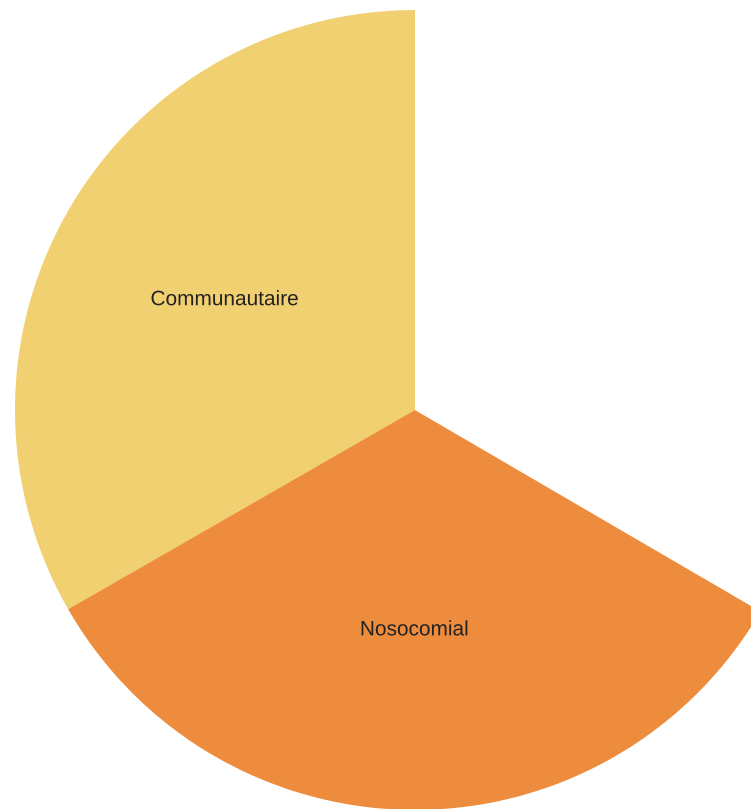  Describe the element at coordinates (225, 298) in the screenshot. I see `slice-label: Communautaire` at that location.